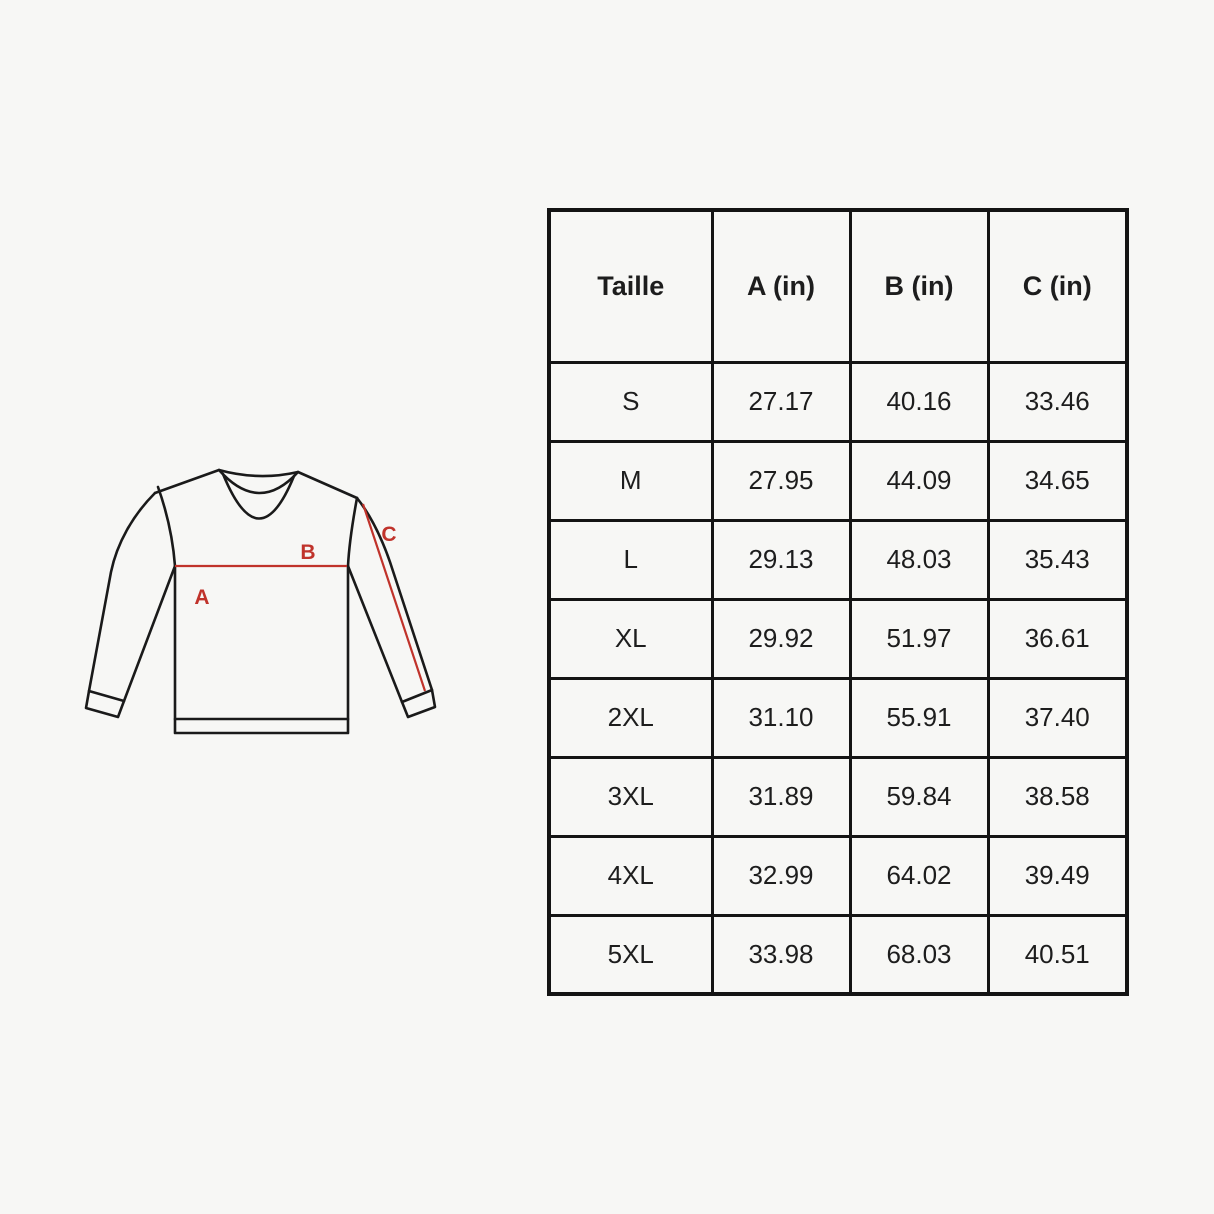  I want to click on table-row-2xl: 2XL 31.10 55.91 37.40, so click(838, 717).